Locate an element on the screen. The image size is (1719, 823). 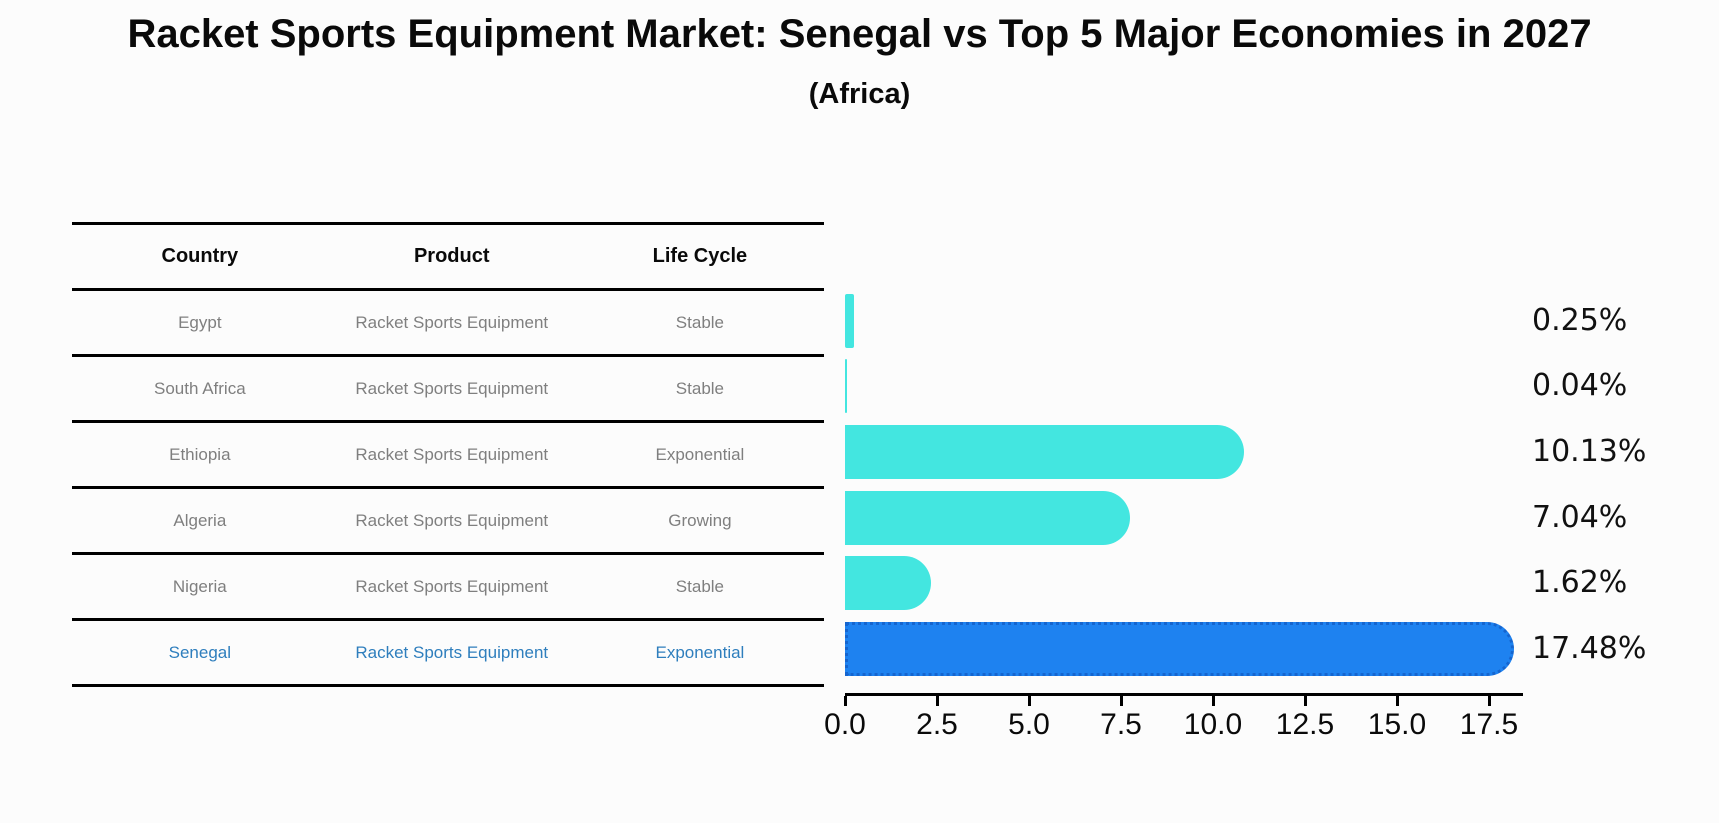
x-tick-label: 7.5 is located at coordinates (1121, 724).